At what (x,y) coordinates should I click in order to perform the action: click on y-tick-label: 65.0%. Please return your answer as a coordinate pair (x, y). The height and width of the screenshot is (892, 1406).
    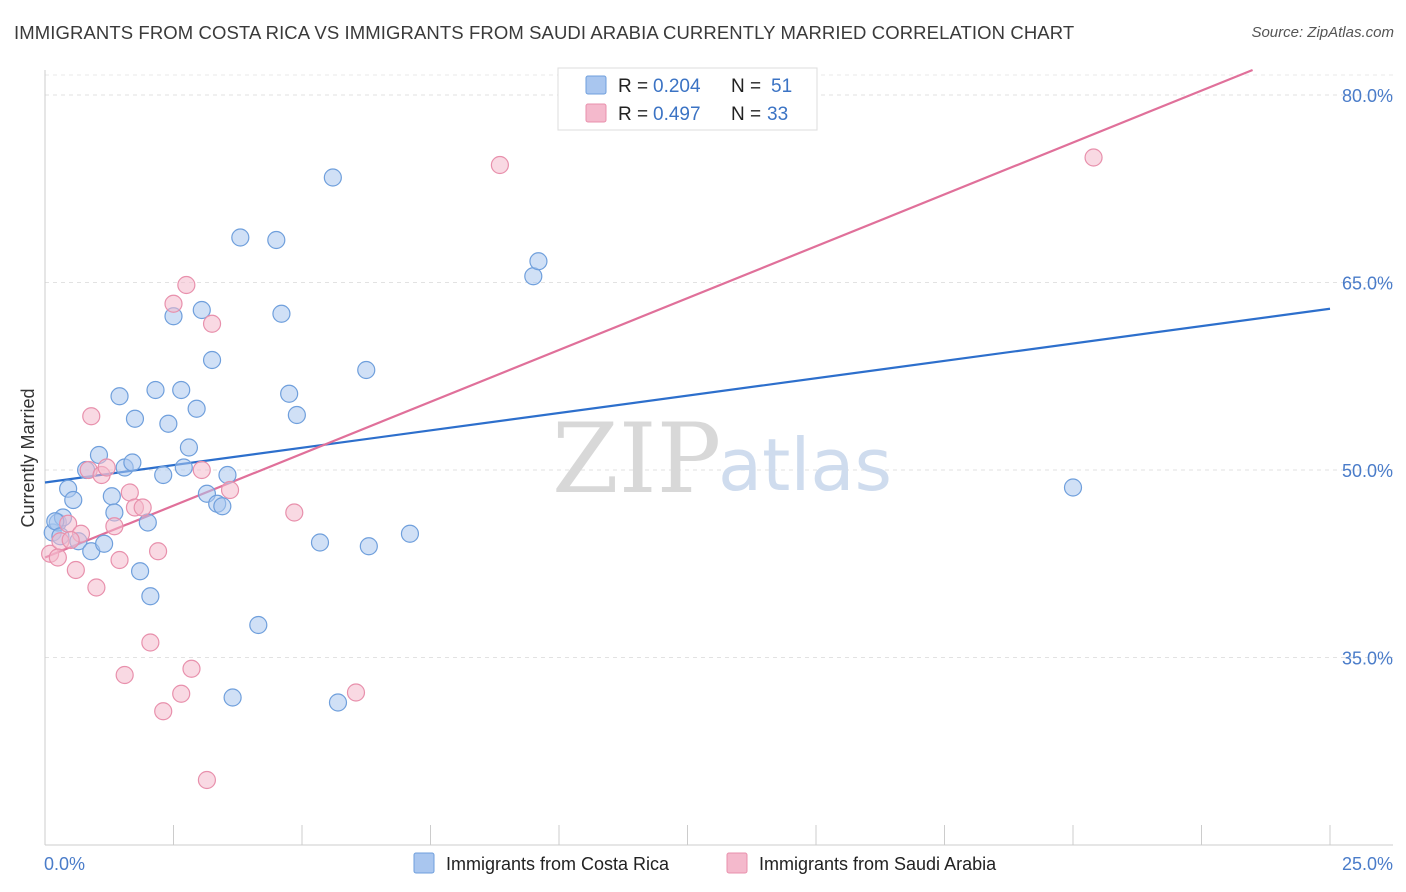
    Looking at the image, I should click on (1367, 284).